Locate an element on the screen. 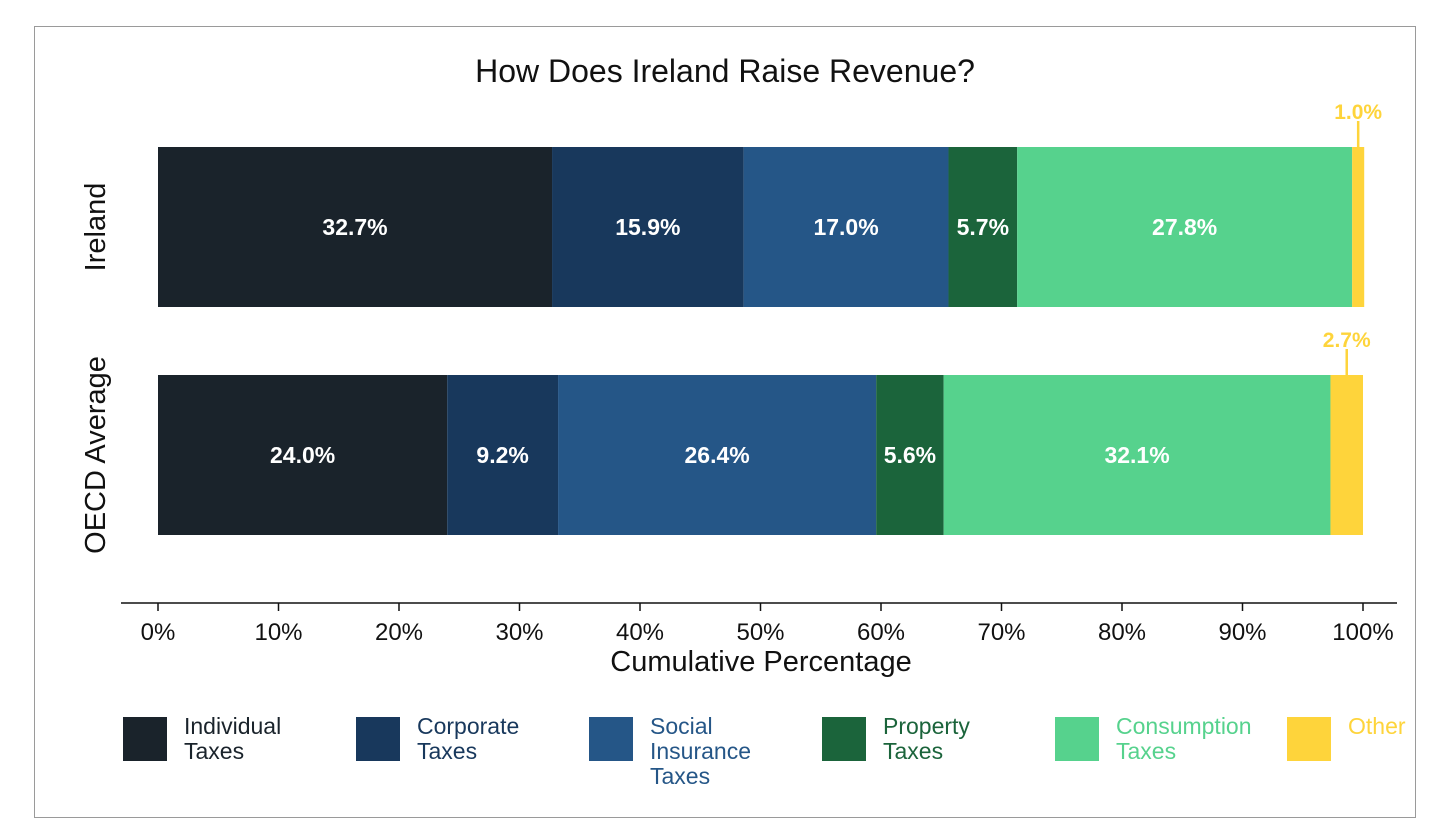 The height and width of the screenshot is (838, 1456). bar-data-label: 9.2% is located at coordinates (502, 455).